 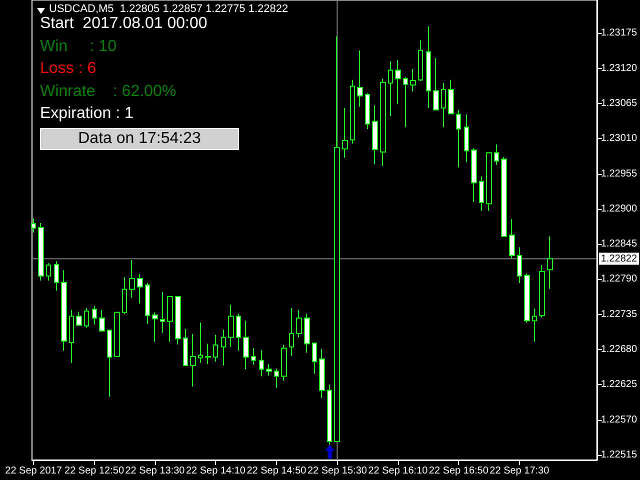 I want to click on y-tick-label: 1.22625, so click(x=619, y=384).